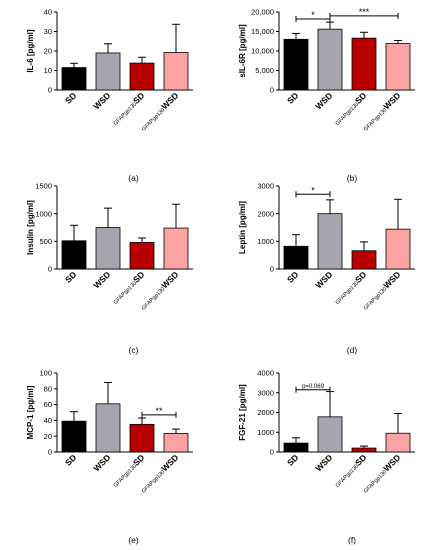 This screenshot has width=435, height=550. Describe the element at coordinates (352, 178) in the screenshot. I see `panel-letter: (b)` at that location.